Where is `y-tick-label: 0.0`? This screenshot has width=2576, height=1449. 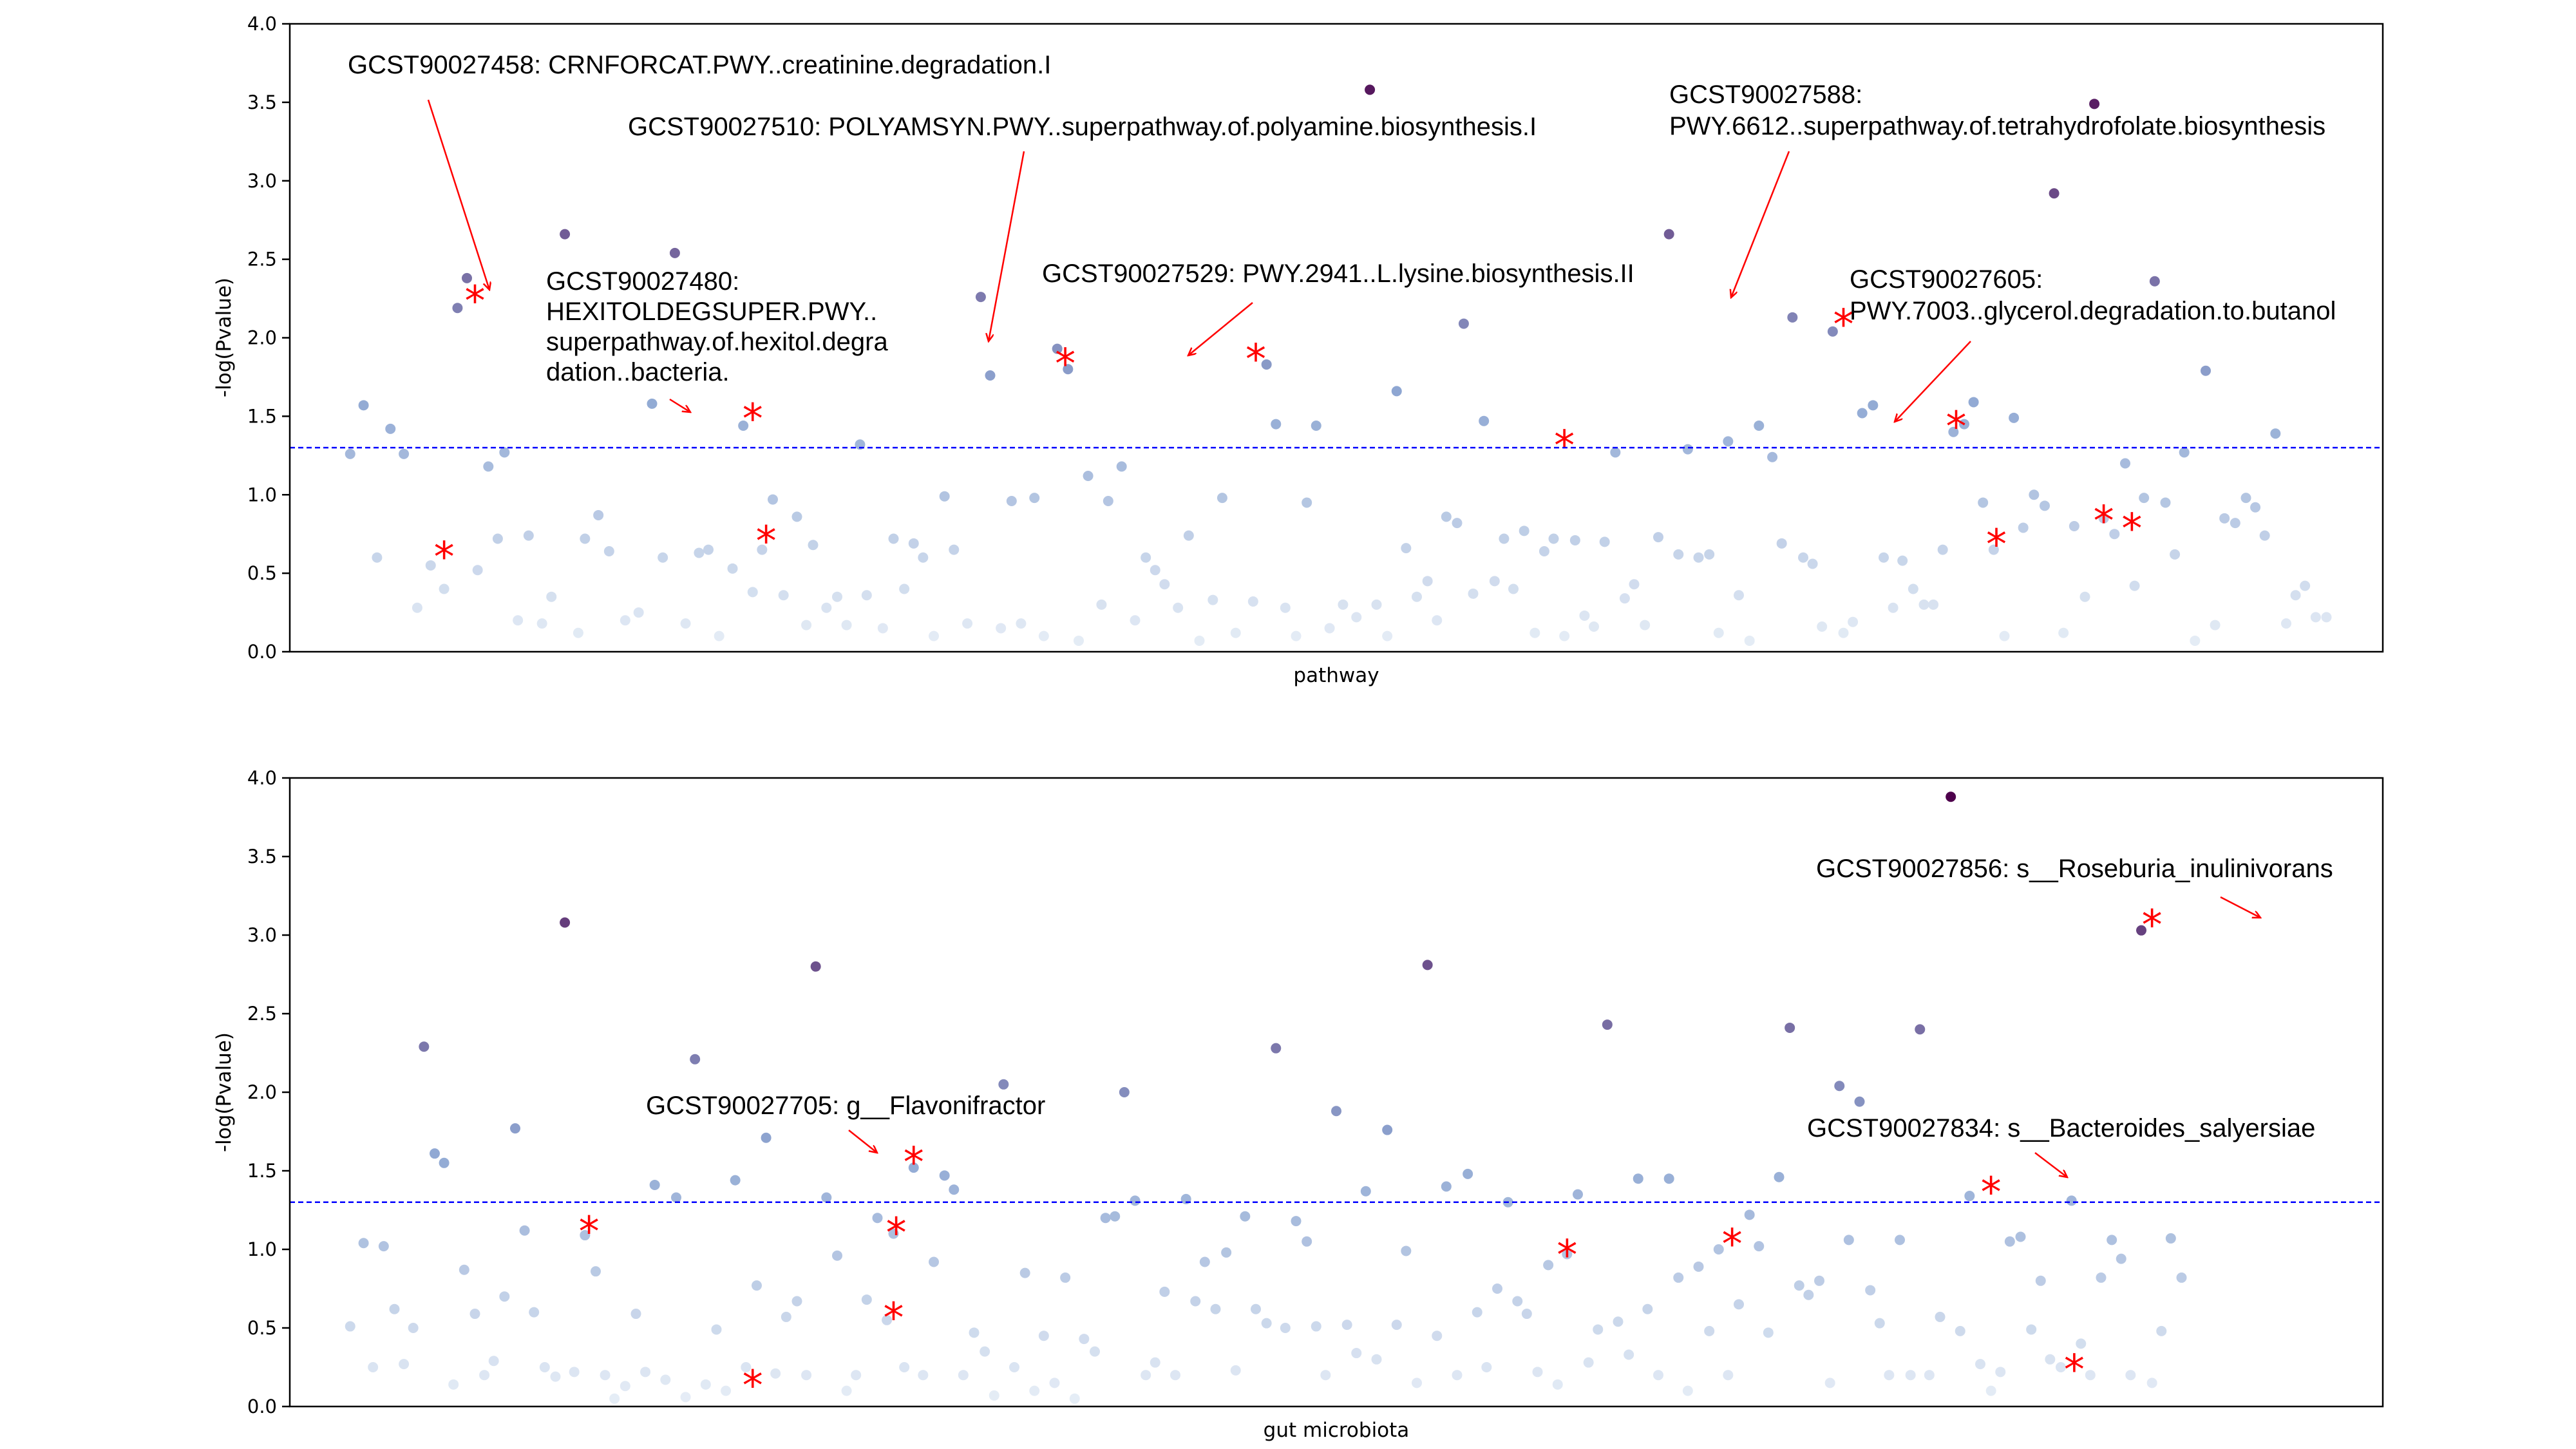 y-tick-label: 0.0 is located at coordinates (262, 1407).